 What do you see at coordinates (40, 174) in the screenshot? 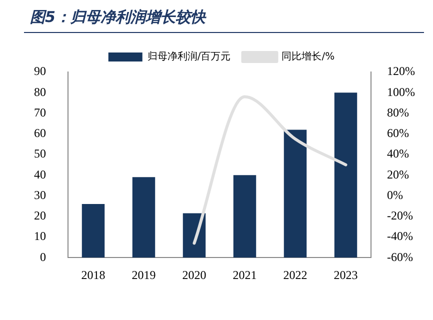
I see `y-tick-label: 40` at bounding box center [40, 174].